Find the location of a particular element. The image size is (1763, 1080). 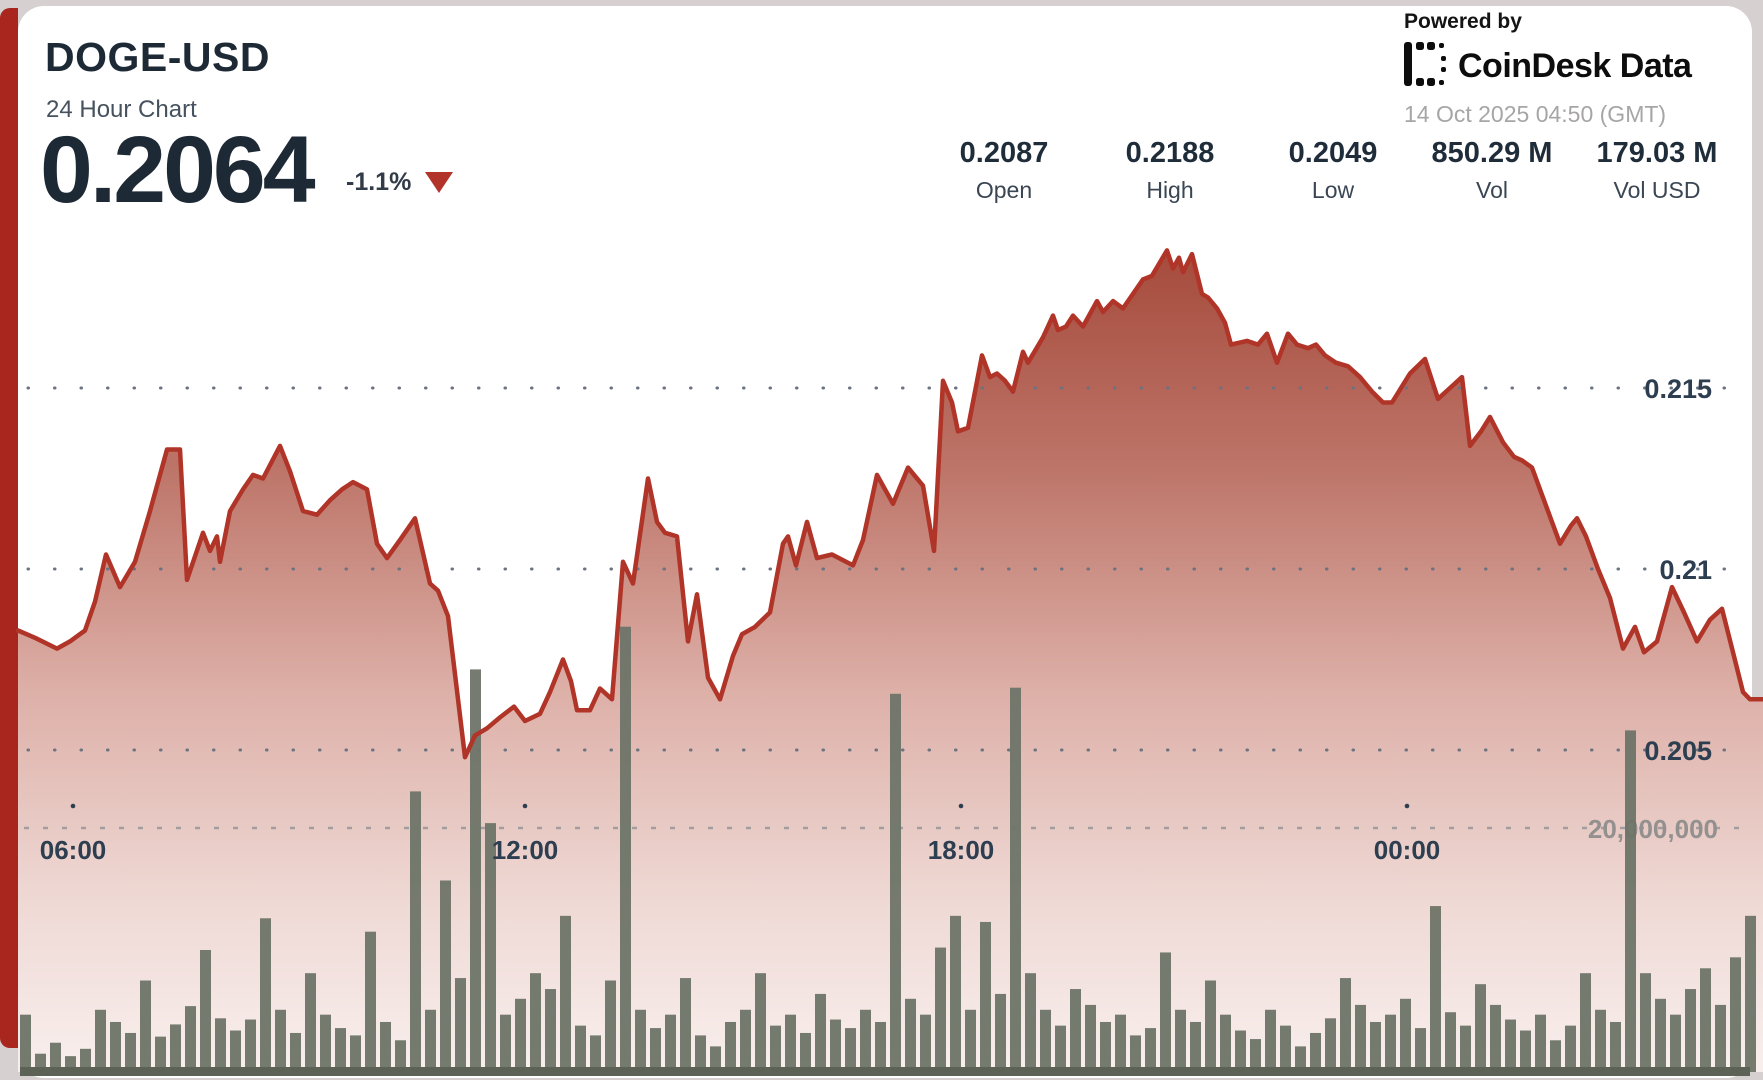

price-change-percent: -1.1% is located at coordinates (379, 182).